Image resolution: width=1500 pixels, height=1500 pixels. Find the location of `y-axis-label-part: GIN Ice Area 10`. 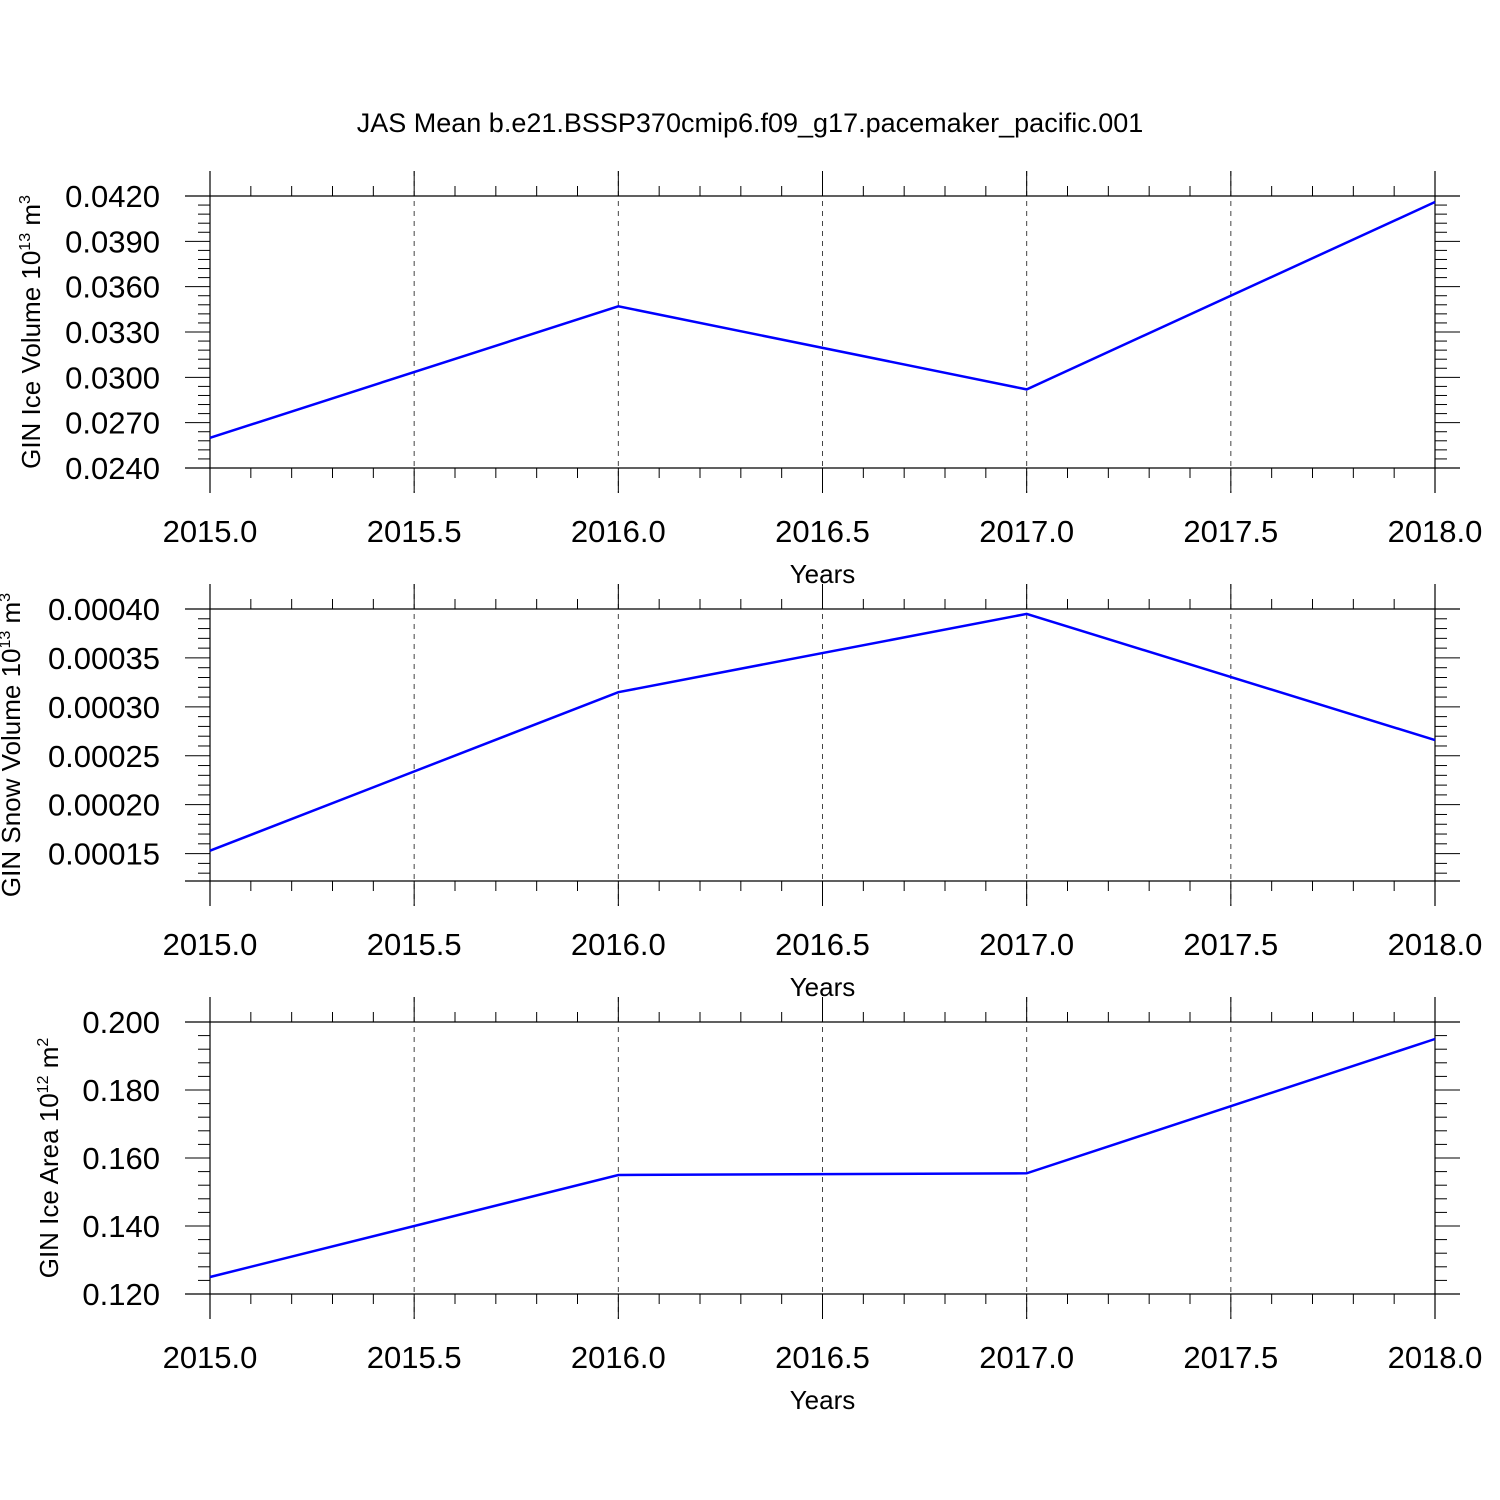

y-axis-label-part: GIN Ice Area 10 is located at coordinates (49, 1185).